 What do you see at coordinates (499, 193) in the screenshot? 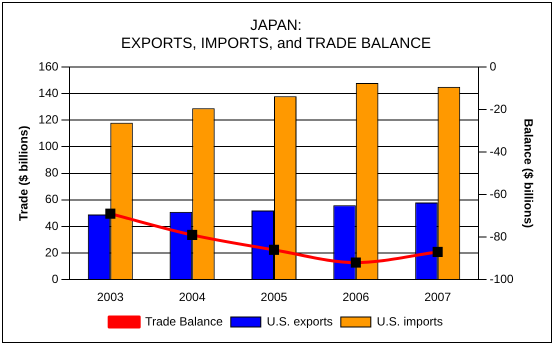
I see `y2-tick-label: -60` at bounding box center [499, 193].